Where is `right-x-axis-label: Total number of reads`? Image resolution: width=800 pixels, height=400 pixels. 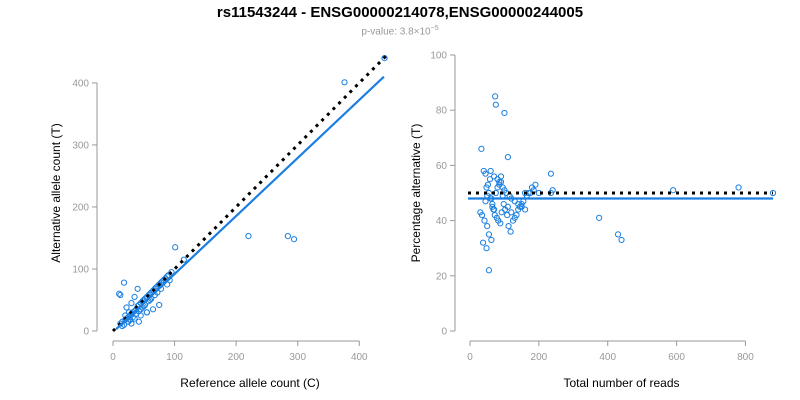
right-x-axis-label: Total number of reads is located at coordinates (621, 383).